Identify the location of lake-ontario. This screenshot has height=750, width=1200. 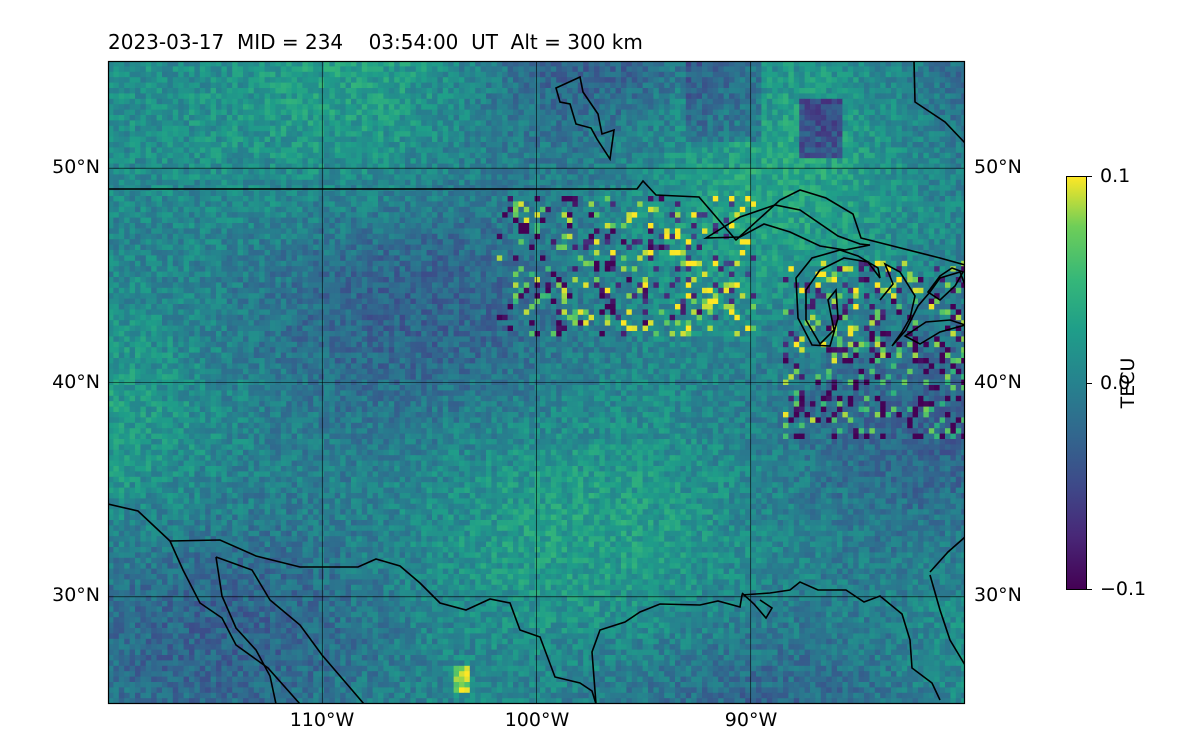
(945, 284).